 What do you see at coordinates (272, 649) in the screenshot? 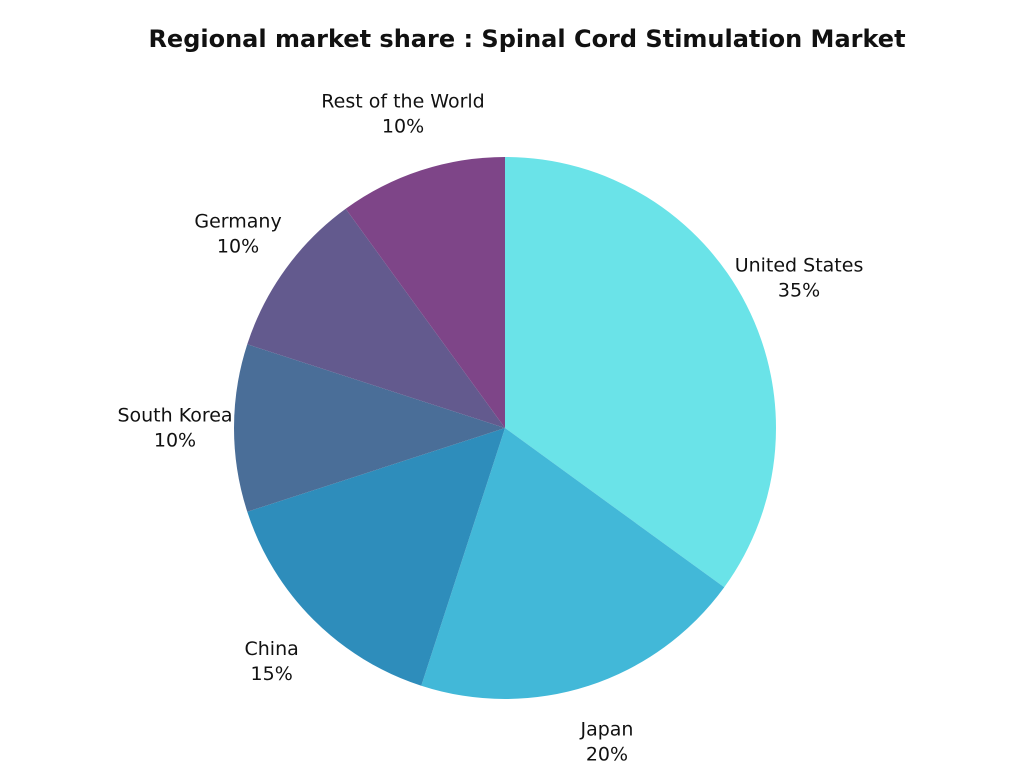
I see `slice-label: China` at bounding box center [272, 649].